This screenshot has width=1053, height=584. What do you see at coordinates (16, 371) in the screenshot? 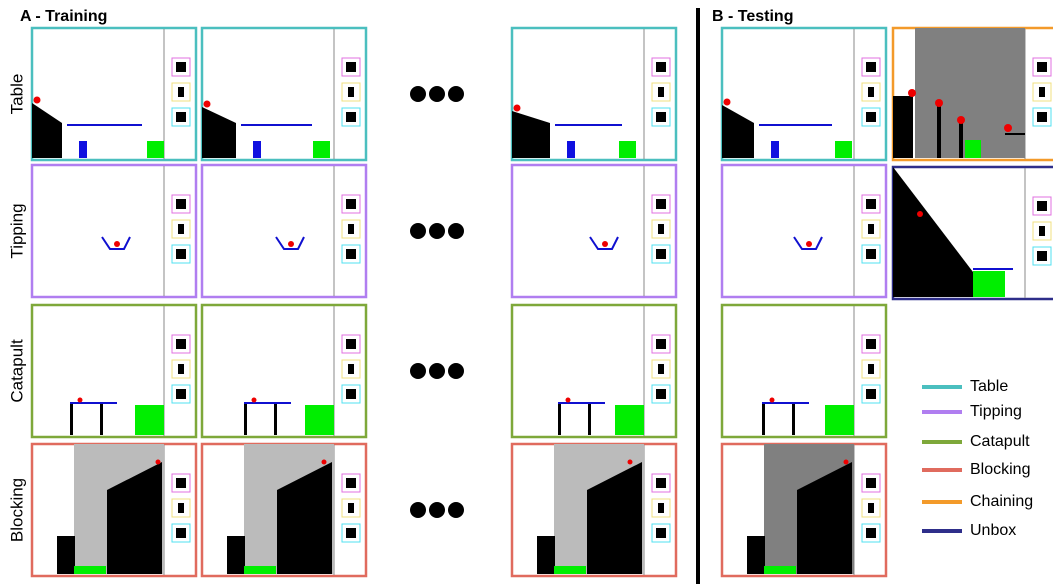
I see `row-label: Catapult` at bounding box center [16, 371].